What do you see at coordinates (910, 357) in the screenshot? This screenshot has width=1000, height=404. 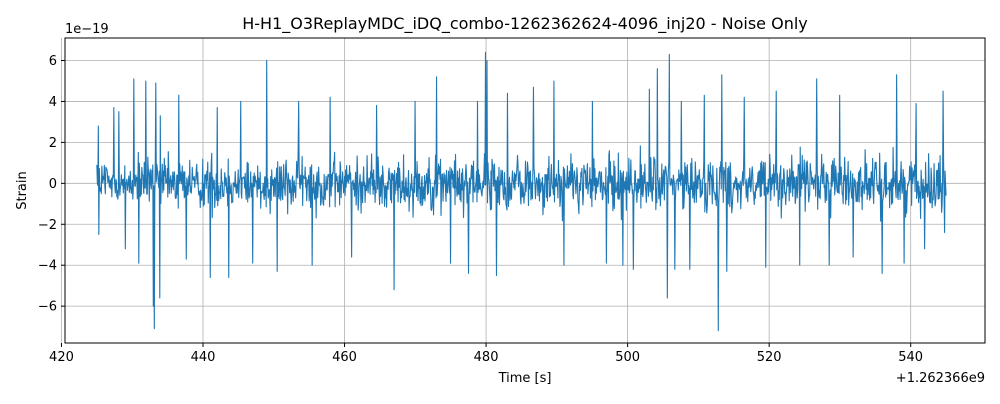 I see `x-tick-label: 540` at bounding box center [910, 357].